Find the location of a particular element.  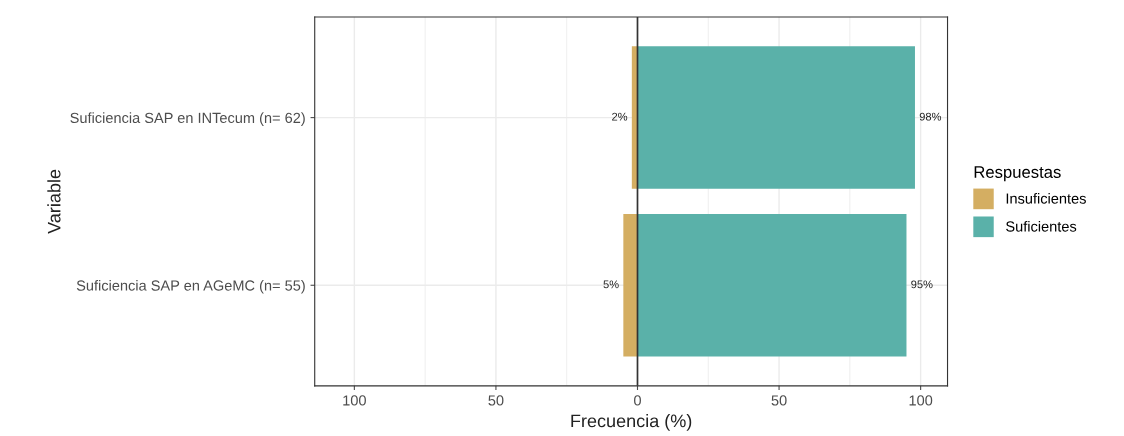

data-label: 5% is located at coordinates (611, 284).